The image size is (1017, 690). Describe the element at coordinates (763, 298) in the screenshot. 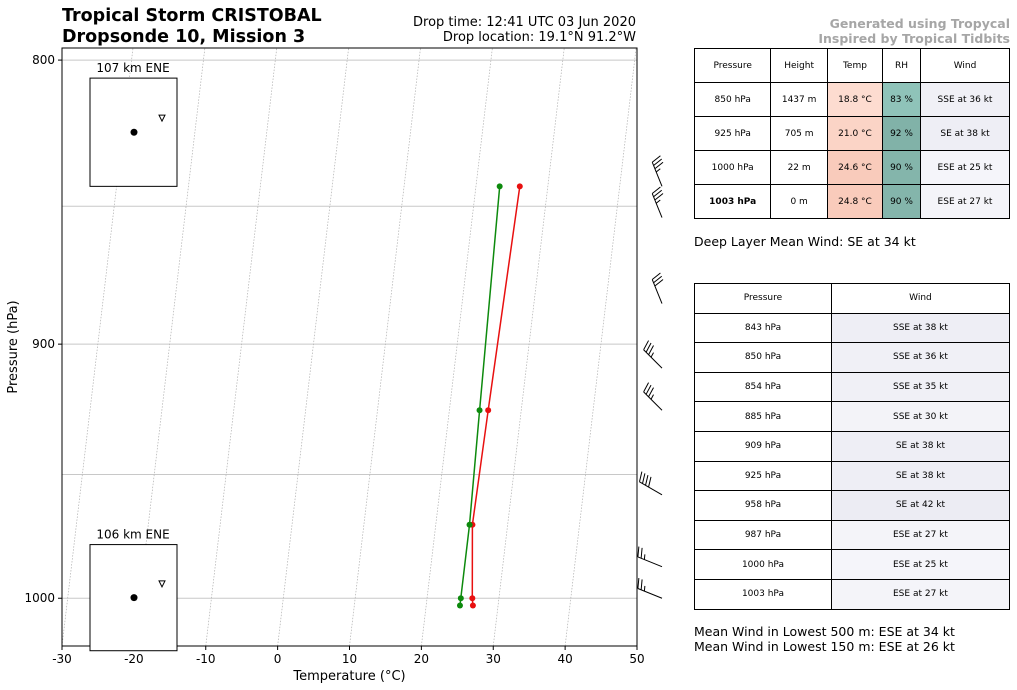

I see `winds-header-cell: Pressure` at that location.